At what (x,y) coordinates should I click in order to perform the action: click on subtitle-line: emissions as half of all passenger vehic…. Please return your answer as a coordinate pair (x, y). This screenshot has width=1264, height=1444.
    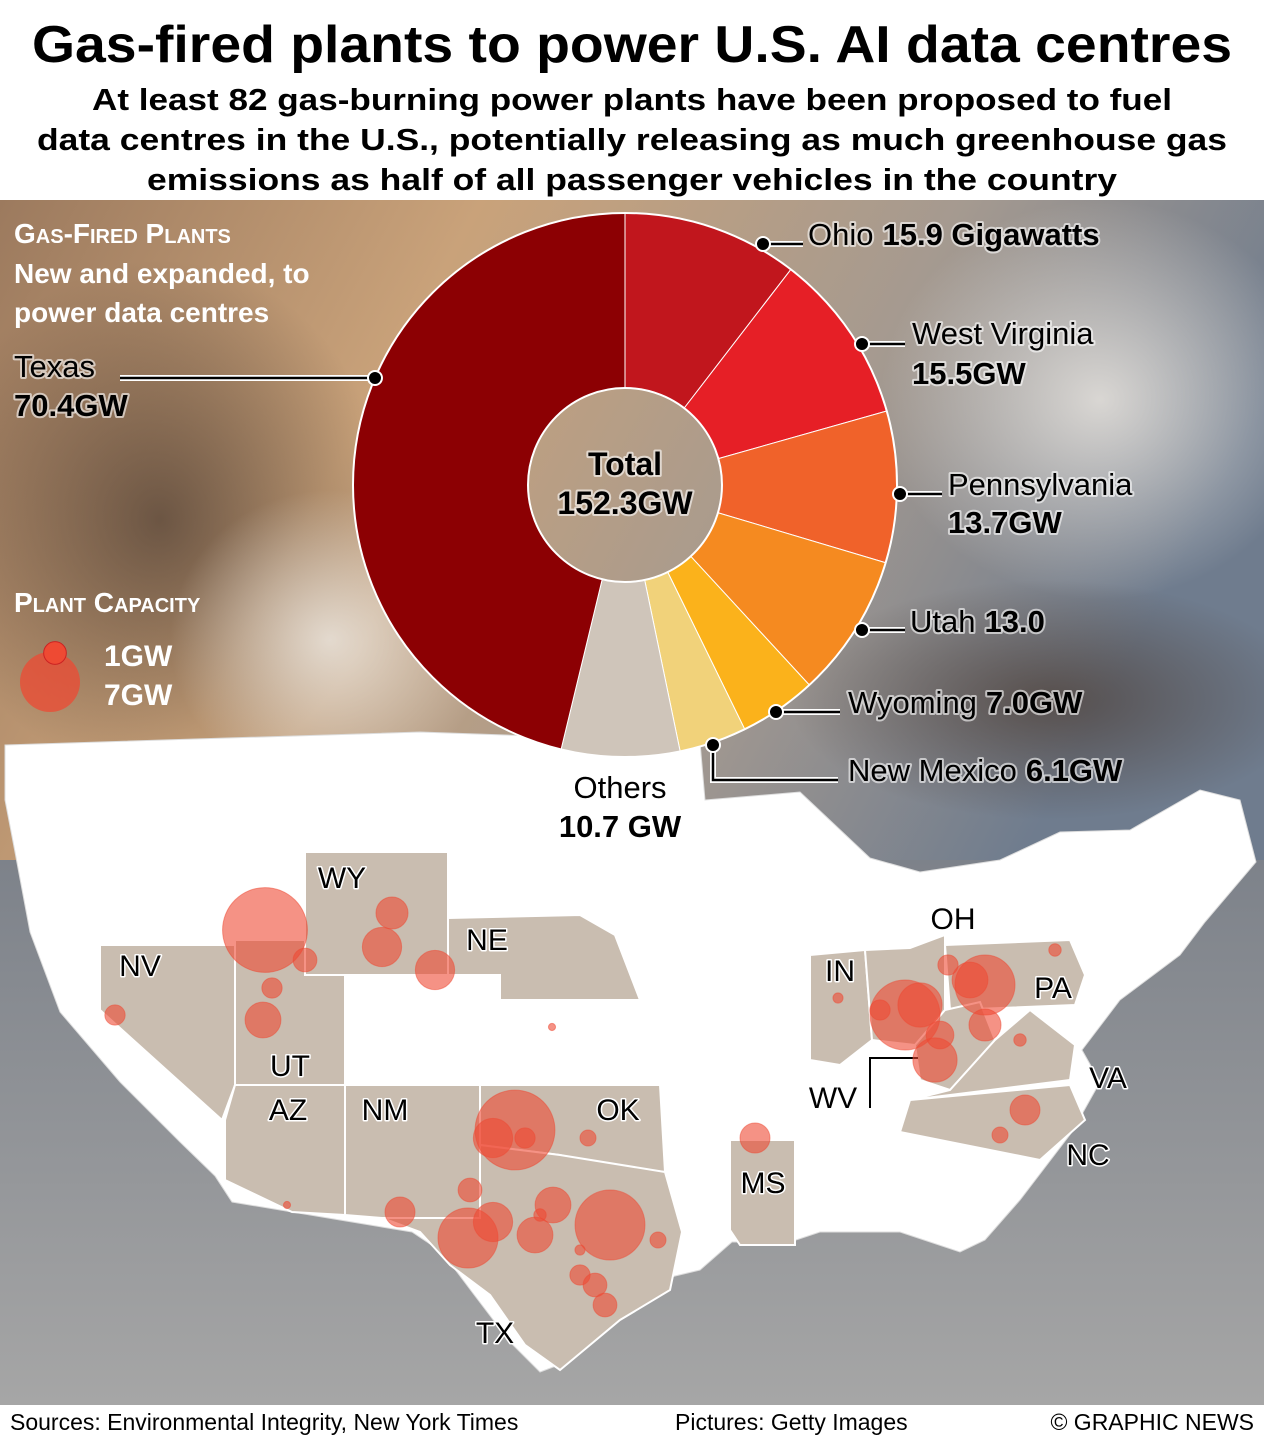
    Looking at the image, I should click on (632, 179).